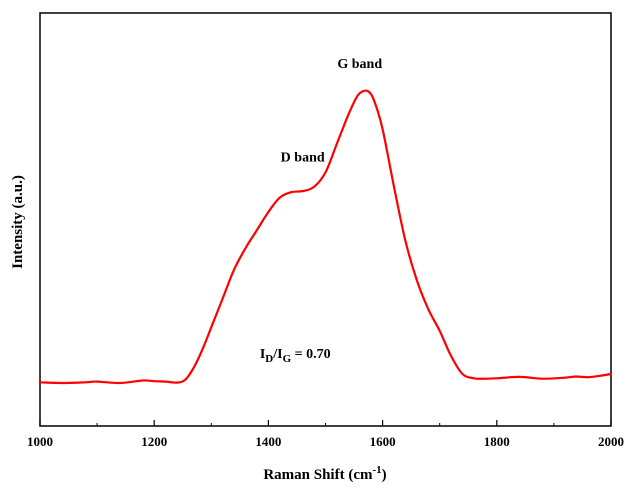 The height and width of the screenshot is (488, 630). Describe the element at coordinates (40, 441) in the screenshot. I see `x-tick-label: 1000` at that location.